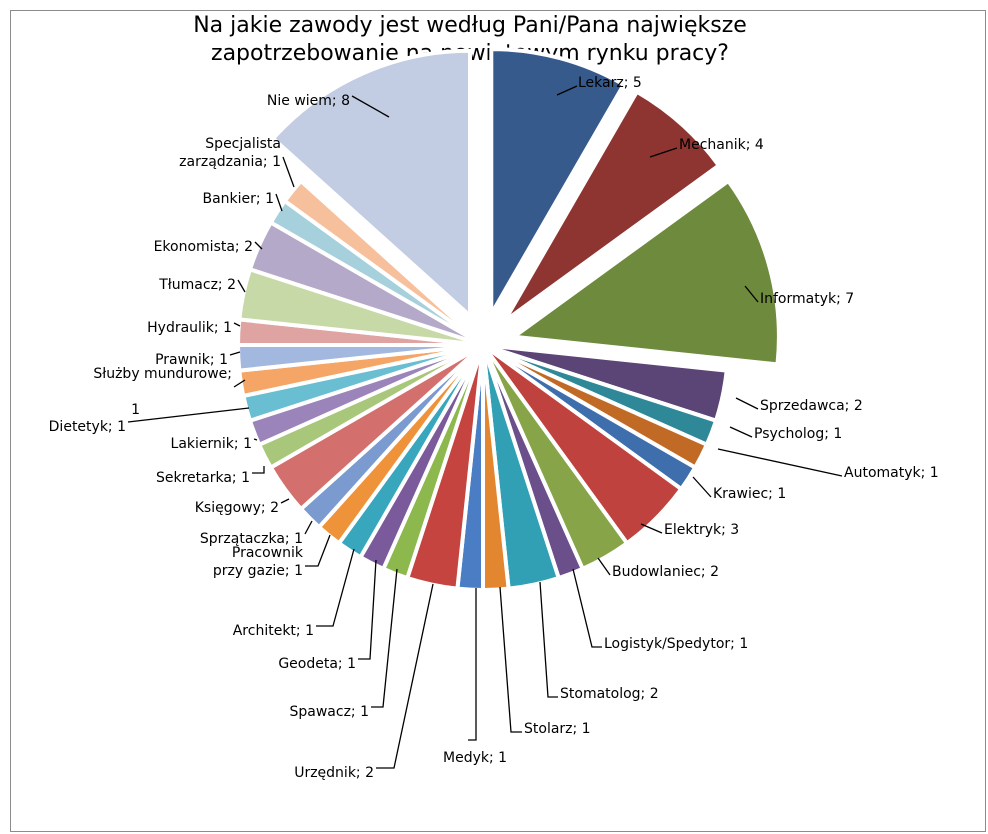 Image resolution: width=988 pixels, height=834 pixels. What do you see at coordinates (211, 444) in the screenshot?
I see `data-label: Lakiernik; 1` at bounding box center [211, 444].